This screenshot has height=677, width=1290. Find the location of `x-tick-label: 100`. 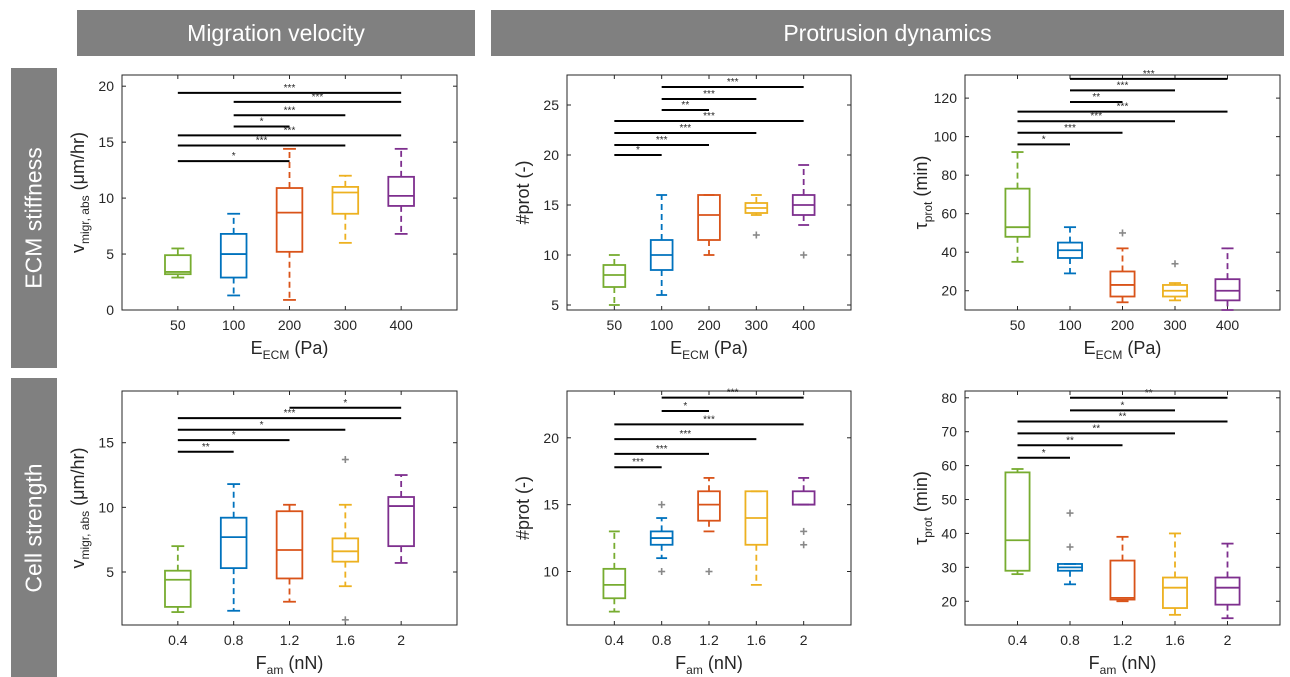

x-tick-label: 100 is located at coordinates (662, 325).